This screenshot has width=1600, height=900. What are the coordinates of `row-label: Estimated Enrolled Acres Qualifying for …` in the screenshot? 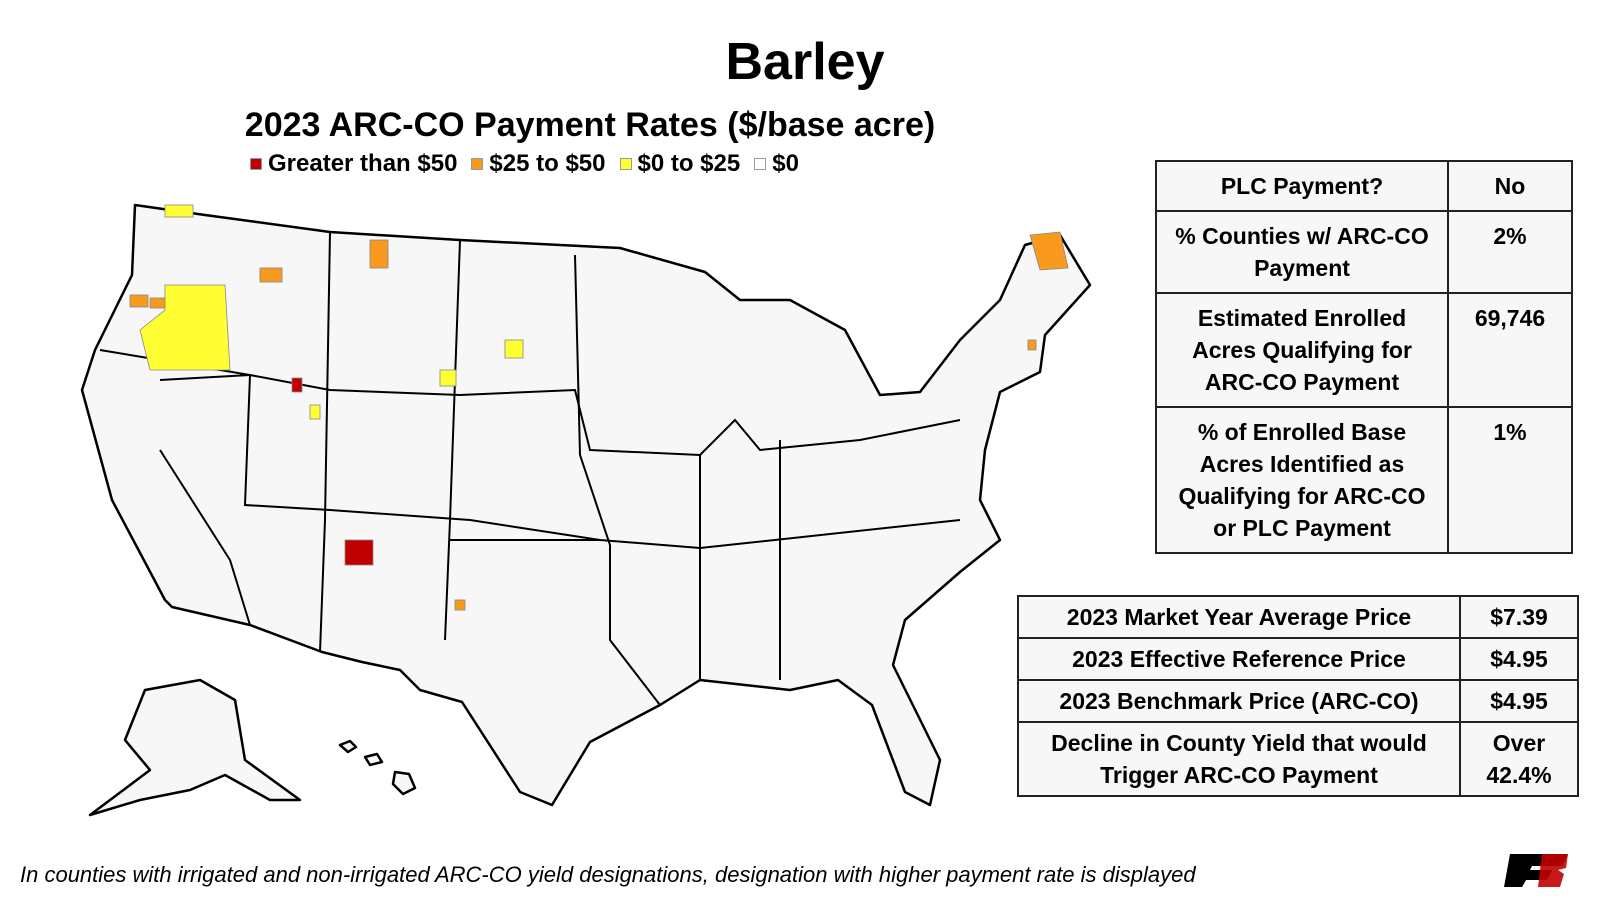 It's located at (1302, 350).